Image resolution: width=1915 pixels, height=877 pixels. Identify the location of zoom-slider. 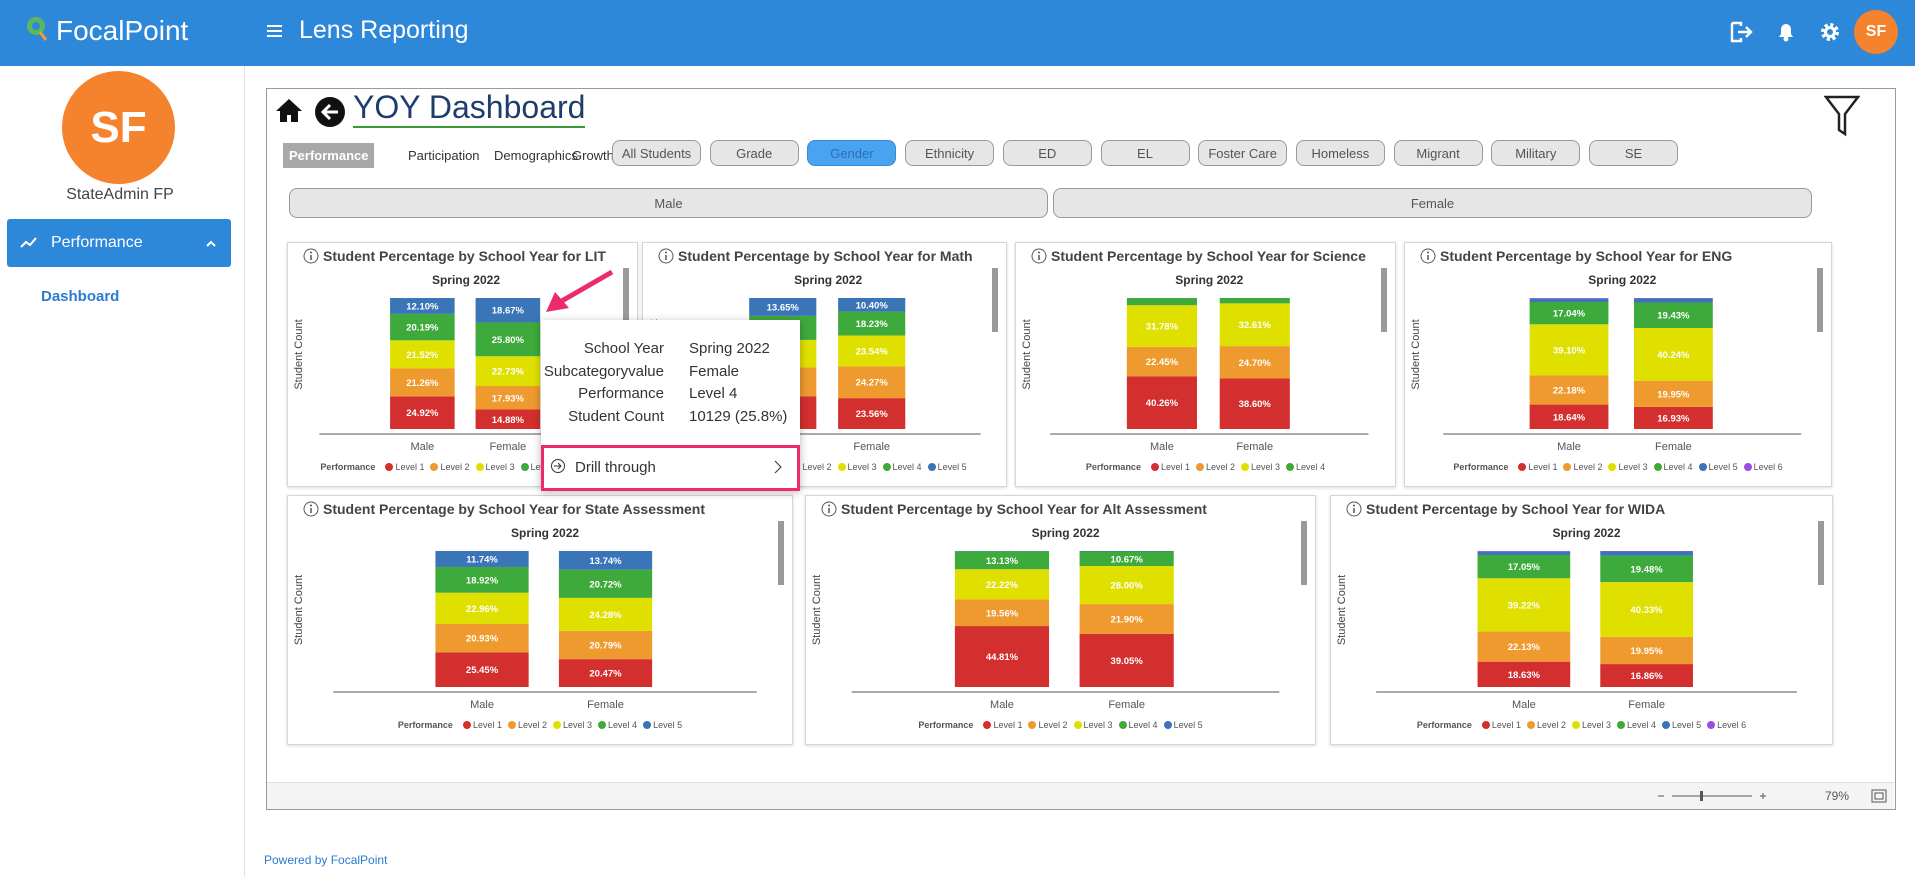
(1711, 796).